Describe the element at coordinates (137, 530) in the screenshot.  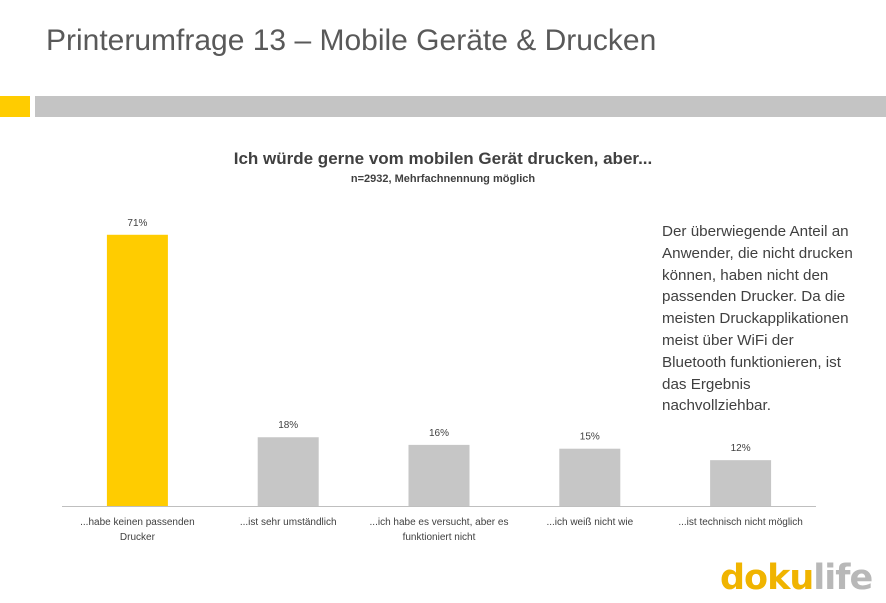
I see `category-label-0: ...habe keinen passenden Drucker` at that location.